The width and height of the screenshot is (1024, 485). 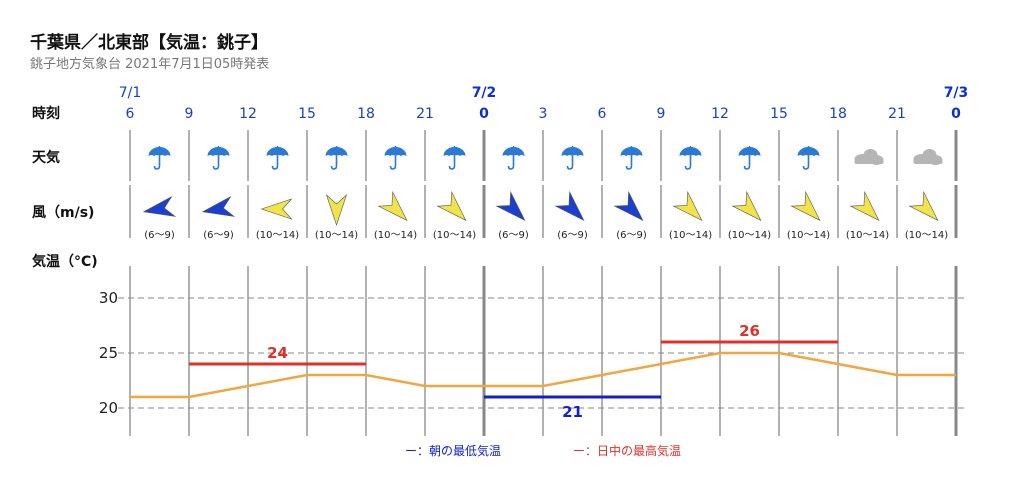 What do you see at coordinates (543, 375) in the screenshot?
I see `temperature-line` at bounding box center [543, 375].